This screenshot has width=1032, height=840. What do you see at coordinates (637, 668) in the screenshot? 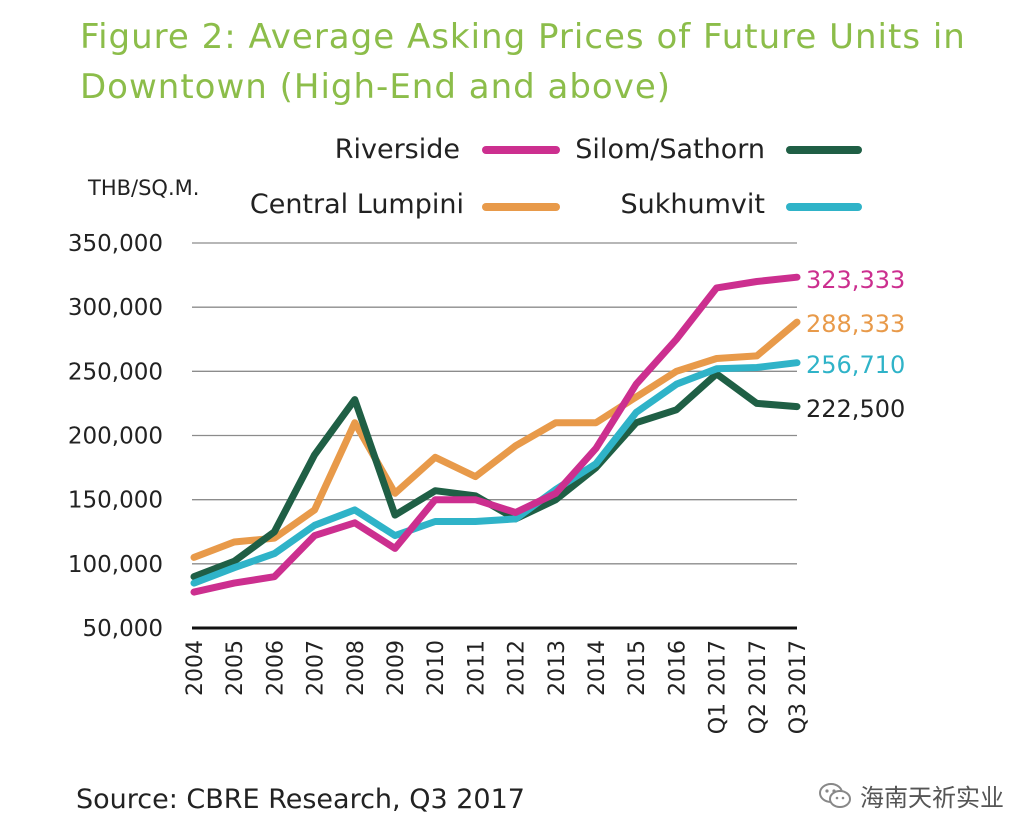
I see `x-tick-label: 2015` at bounding box center [637, 668].